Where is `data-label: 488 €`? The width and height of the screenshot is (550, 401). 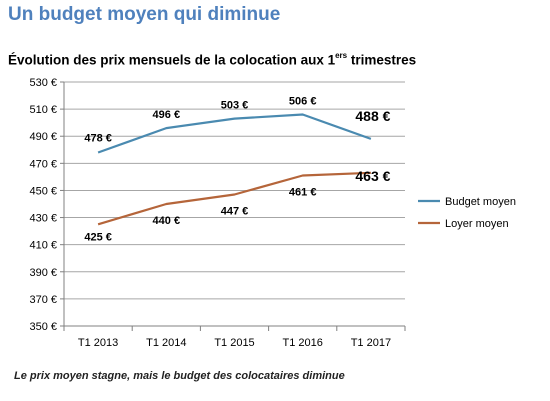
data-label: 488 € is located at coordinates (372, 116).